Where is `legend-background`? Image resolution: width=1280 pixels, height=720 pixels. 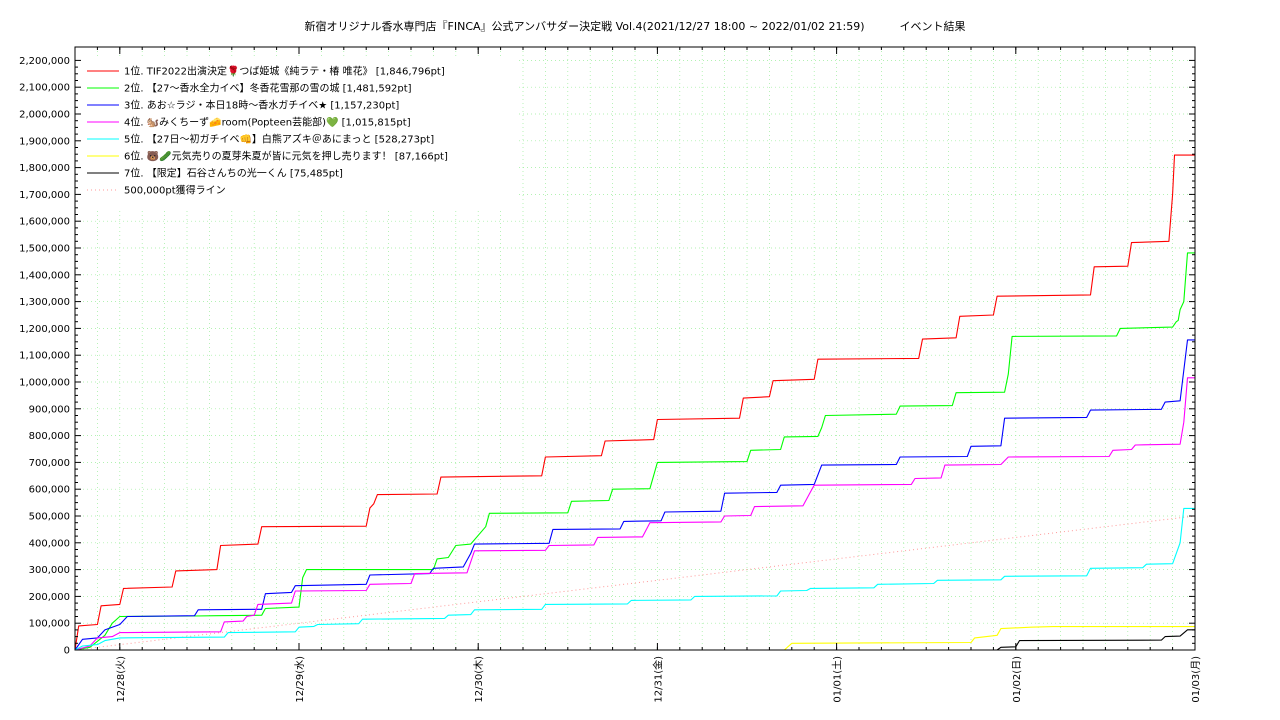
legend-background is located at coordinates (299, 134).